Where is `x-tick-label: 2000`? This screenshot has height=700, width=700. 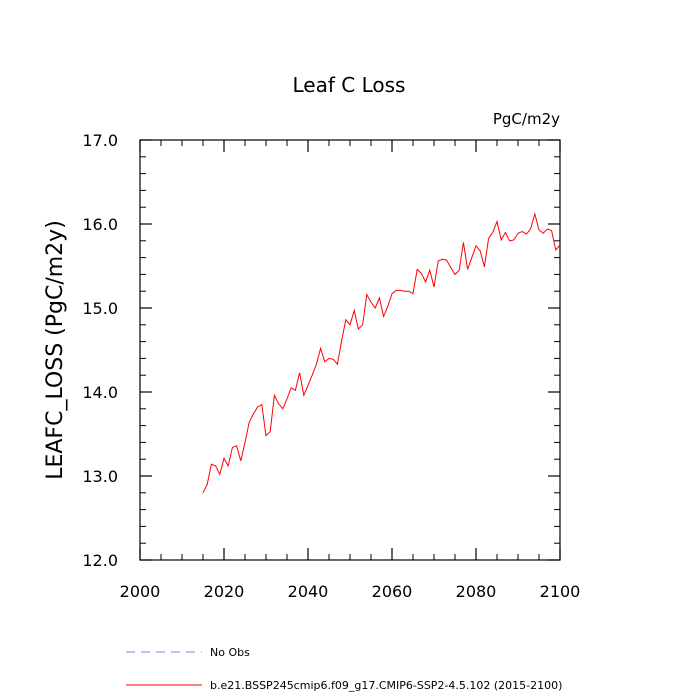
x-tick-label: 2000 is located at coordinates (140, 591).